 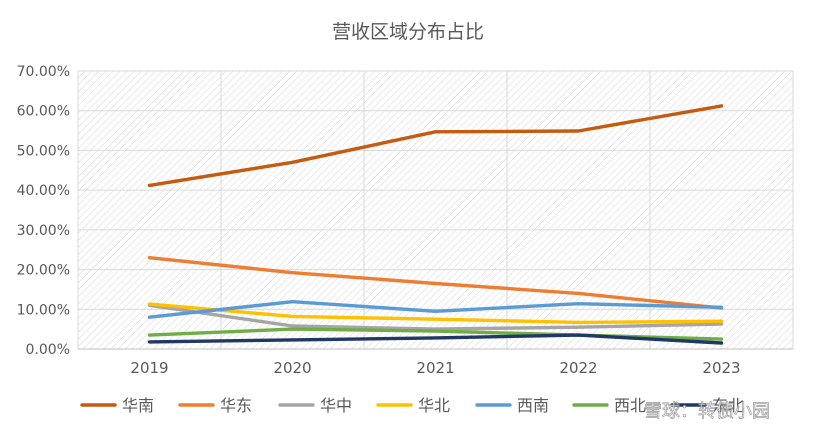 I want to click on x-tick-label: 2022, so click(x=578, y=368).